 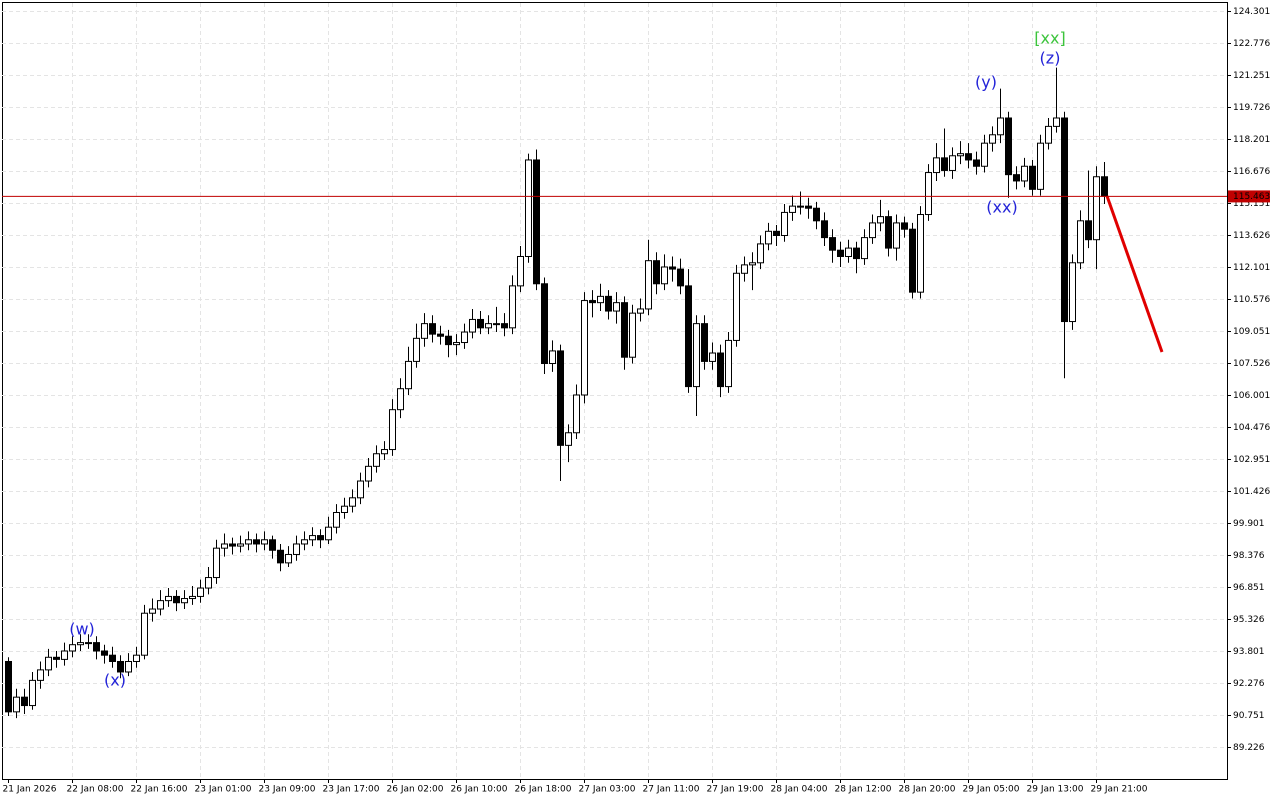 What do you see at coordinates (479, 790) in the screenshot?
I see `x-tick-label: 26 Jan 10:00` at bounding box center [479, 790].